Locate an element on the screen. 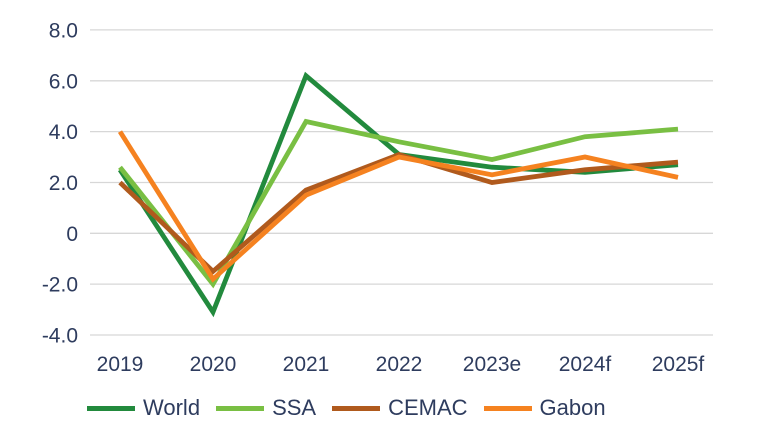 This screenshot has width=780, height=439. x-axis-tick-label: 2021 is located at coordinates (306, 364).